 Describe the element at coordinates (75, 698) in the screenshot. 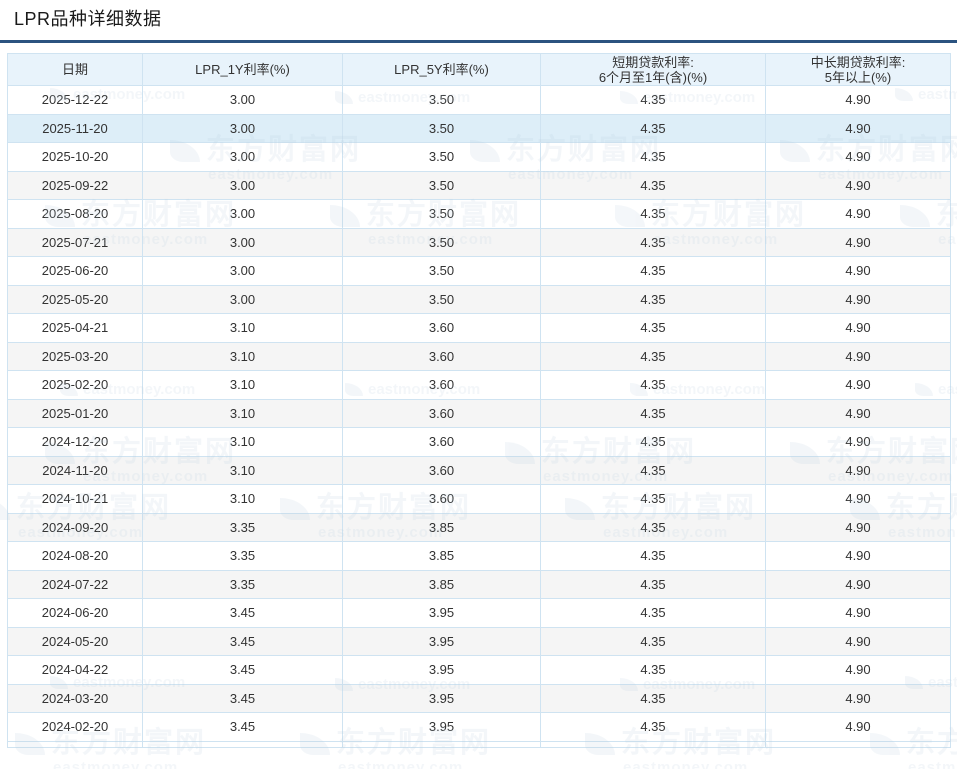

I see `cell-date: 2024-03-20` at that location.